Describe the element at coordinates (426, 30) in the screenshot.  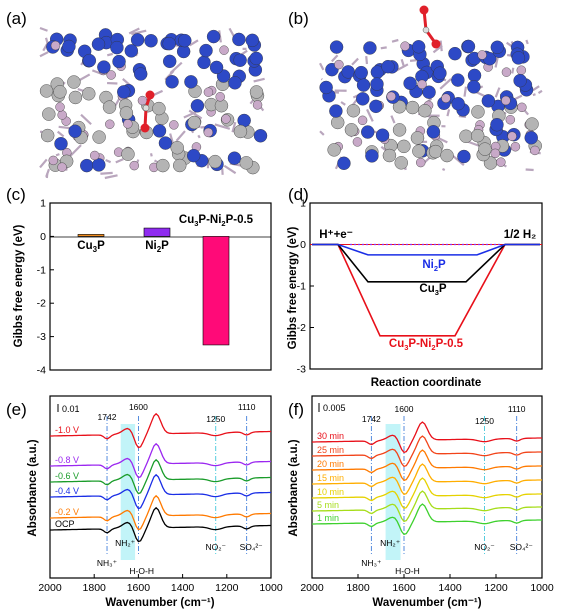
I see `hydrogen-atom` at that location.